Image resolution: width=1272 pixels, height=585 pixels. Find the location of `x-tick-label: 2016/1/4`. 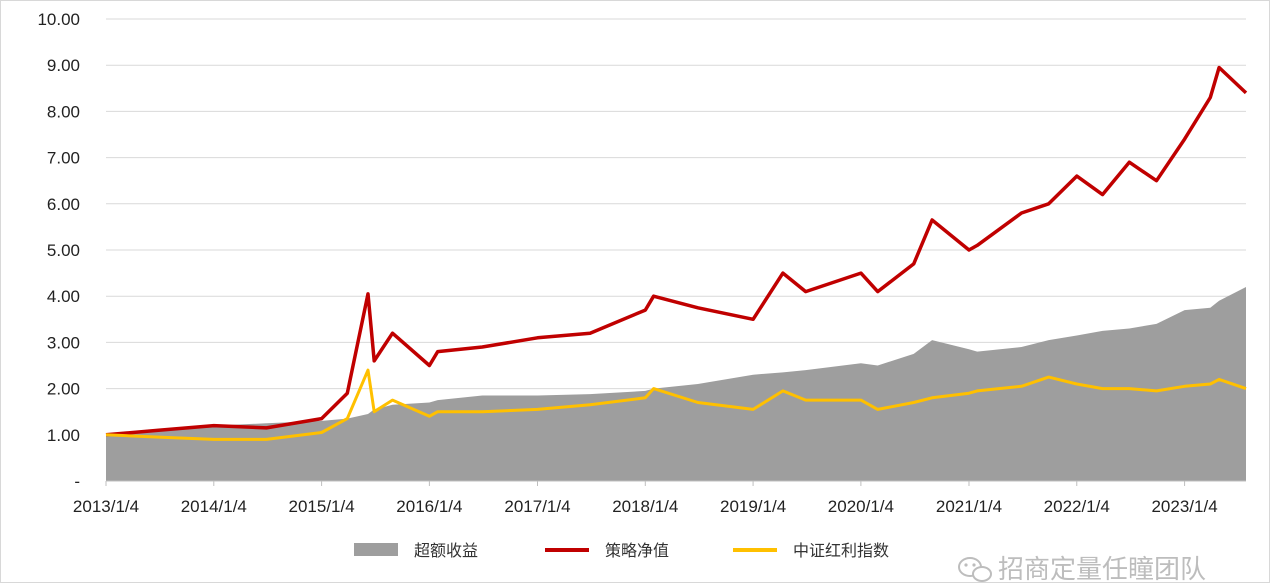

x-tick-label: 2016/1/4 is located at coordinates (429, 506).